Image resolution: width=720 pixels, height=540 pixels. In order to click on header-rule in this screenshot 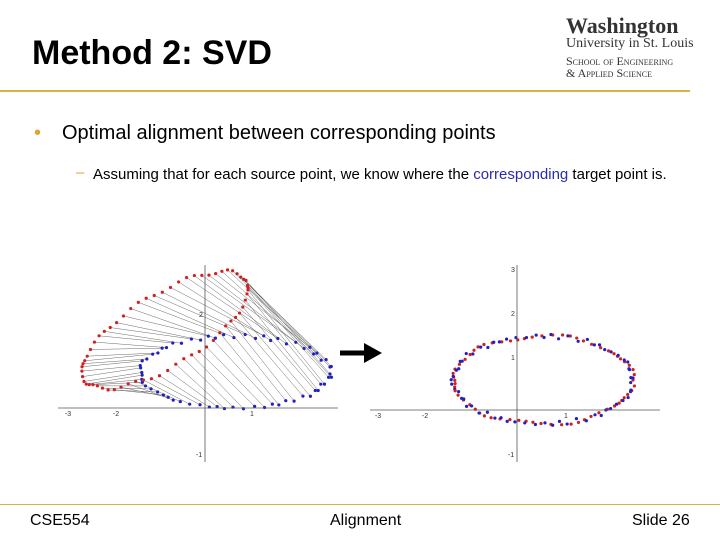, I will do `click(345, 91)`.